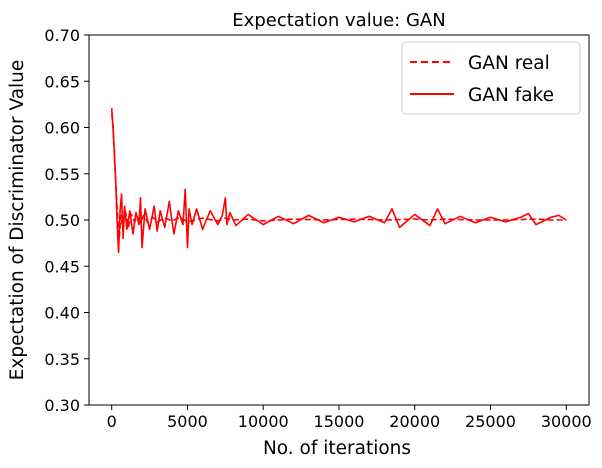 This screenshot has width=602, height=468. What do you see at coordinates (490, 421) in the screenshot?
I see `x-tick-label: 25000` at bounding box center [490, 421].